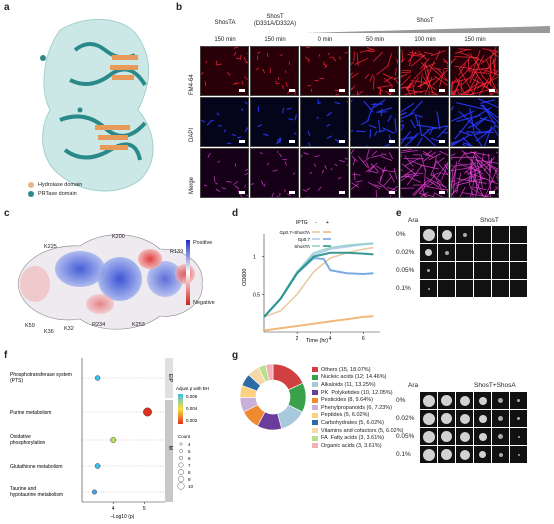 The image size is (554, 524). Describe the element at coordinates (204, 303) in the screenshot. I see `scale-negative-label: Negative` at that location.